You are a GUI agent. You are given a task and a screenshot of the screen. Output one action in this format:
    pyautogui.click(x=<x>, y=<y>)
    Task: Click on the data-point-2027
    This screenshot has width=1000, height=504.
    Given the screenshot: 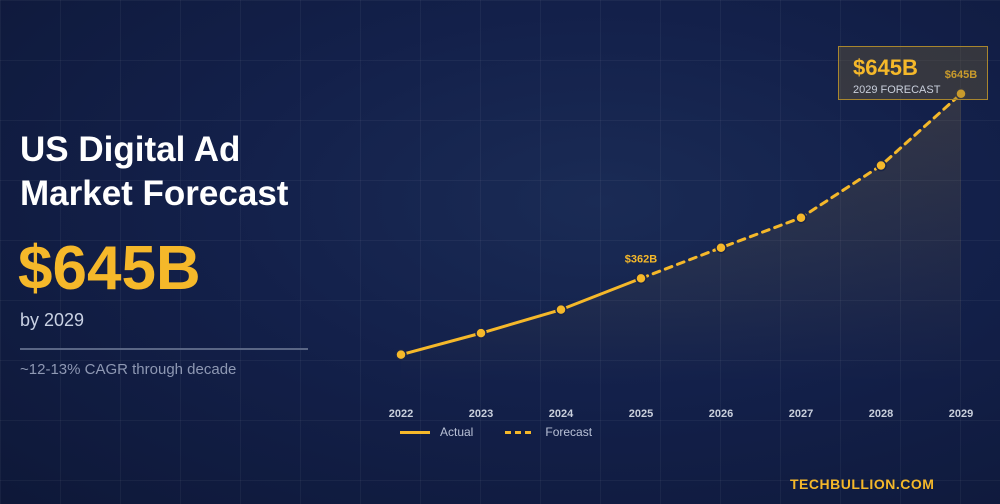 What is the action you would take?
    pyautogui.click(x=801, y=218)
    